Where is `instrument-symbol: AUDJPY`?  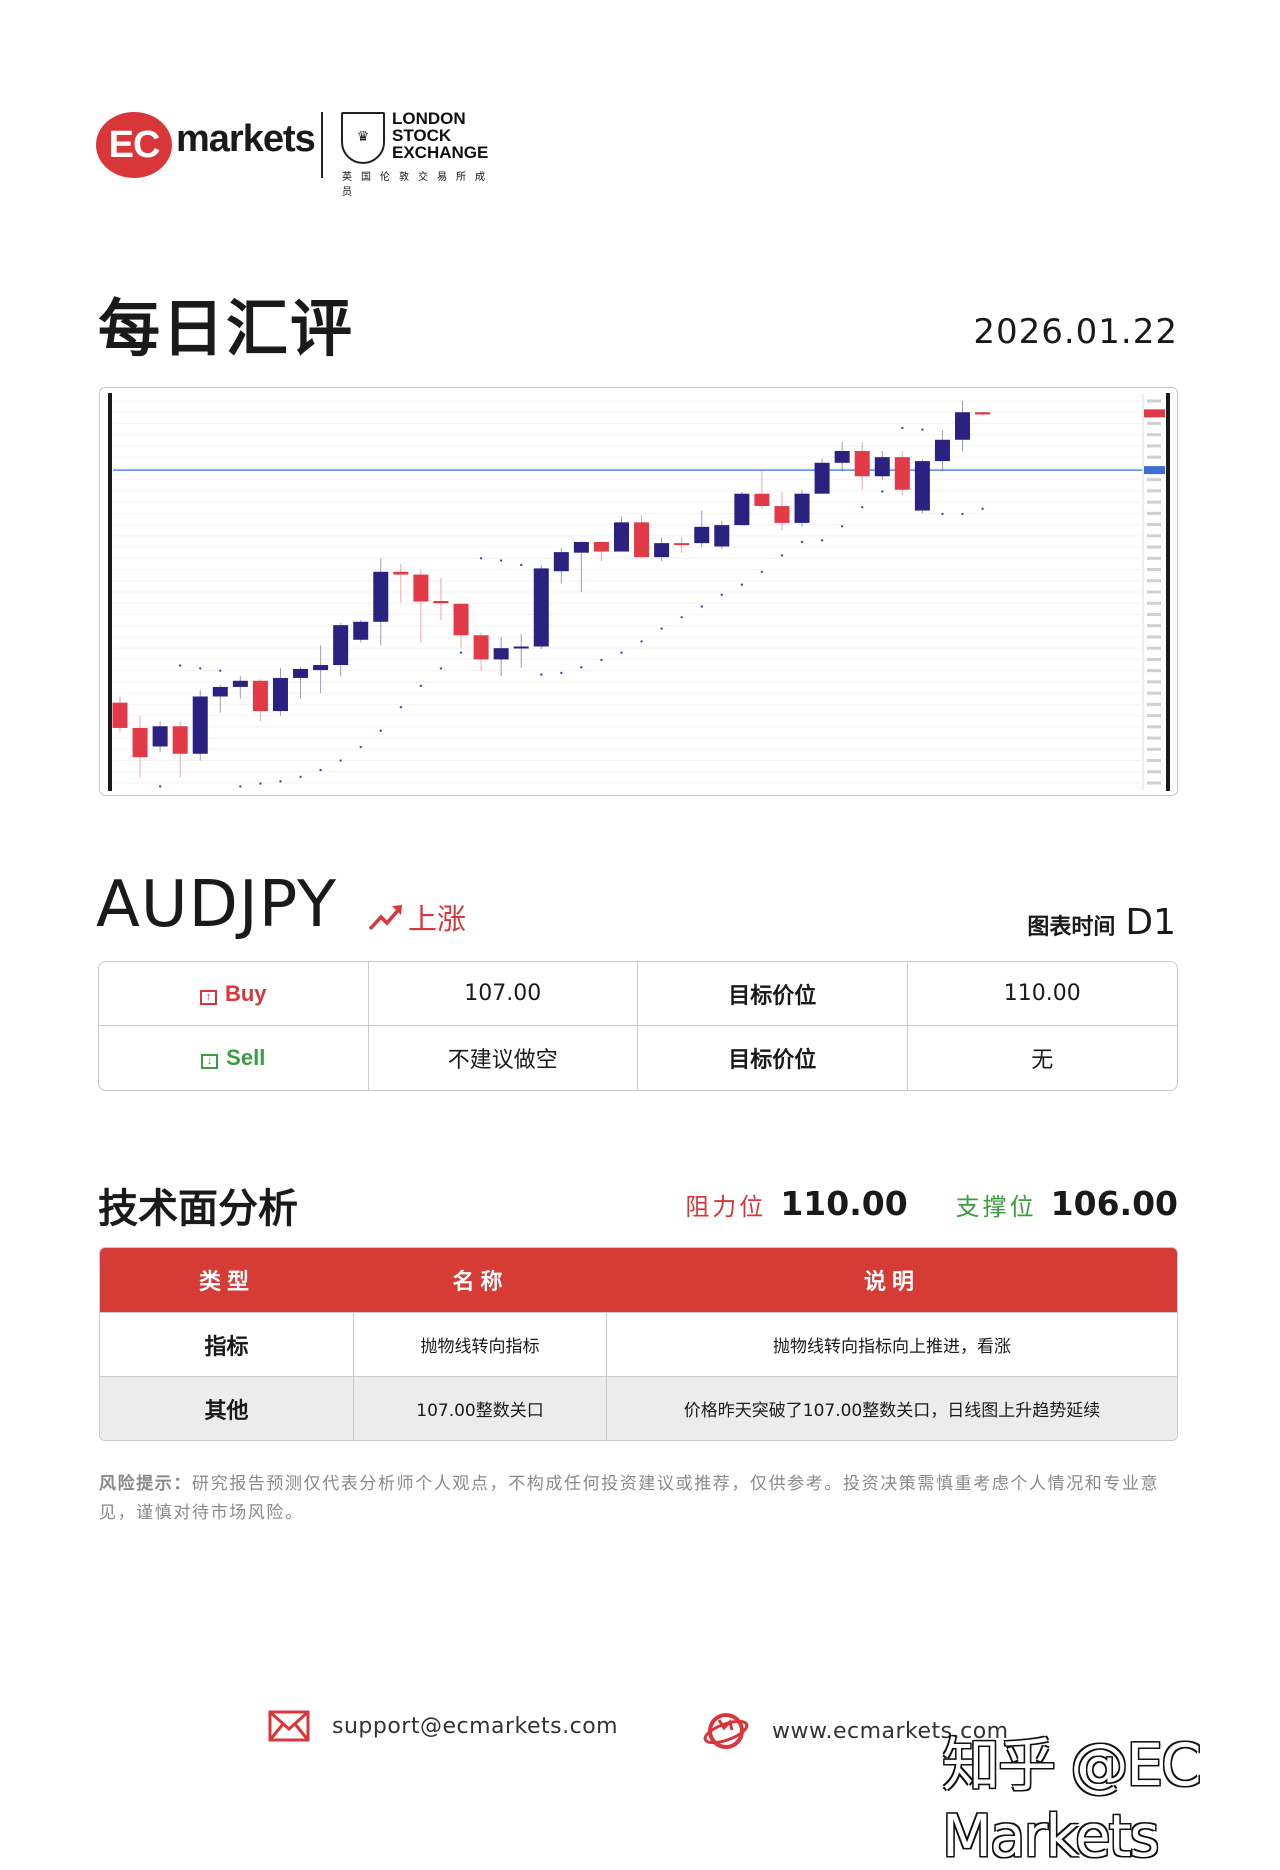 instrument-symbol: AUDJPY is located at coordinates (217, 905).